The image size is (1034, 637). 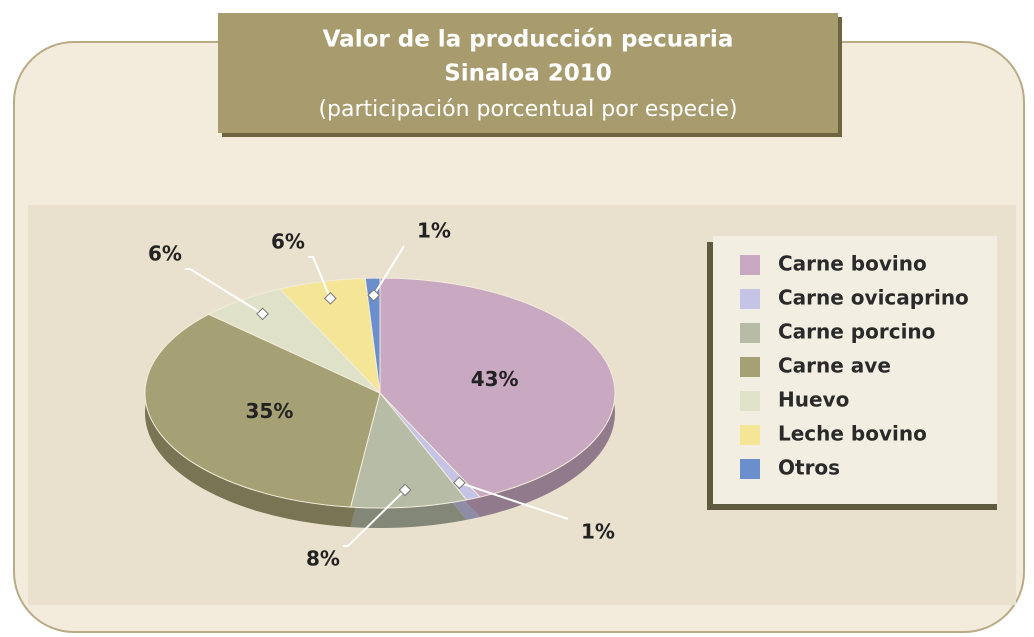 What do you see at coordinates (856, 332) in the screenshot?
I see `legend-label: Carne porcino` at bounding box center [856, 332].